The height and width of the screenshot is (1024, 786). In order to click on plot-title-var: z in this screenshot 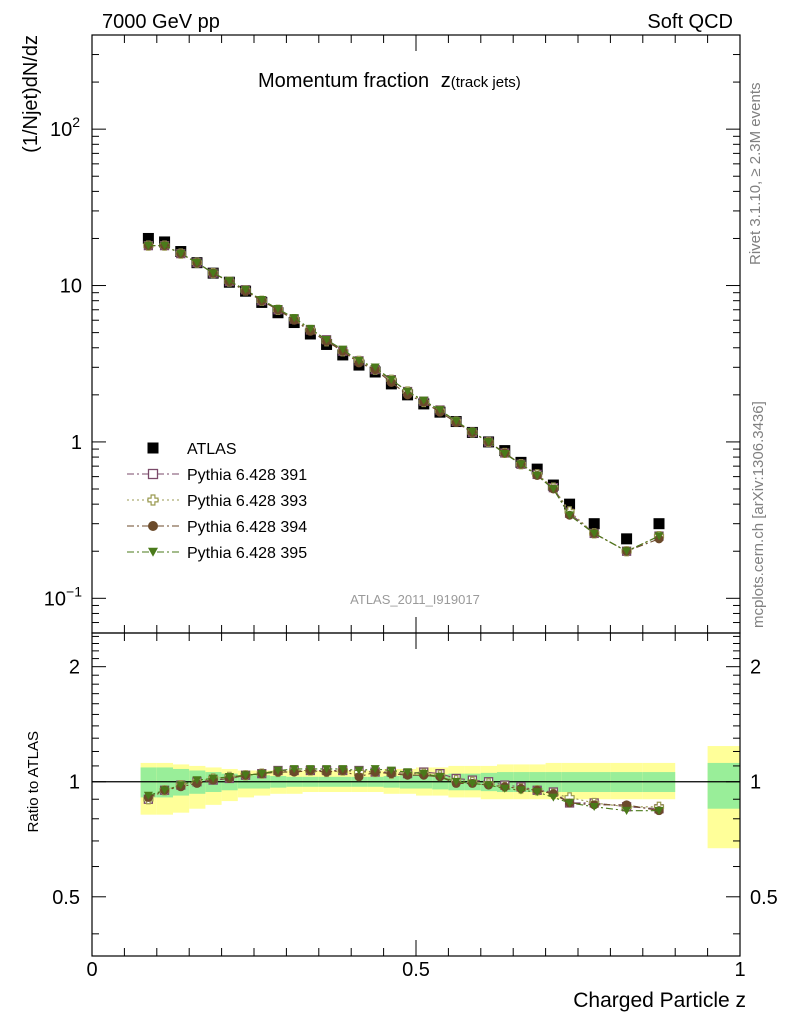, I will do `click(446, 81)`.